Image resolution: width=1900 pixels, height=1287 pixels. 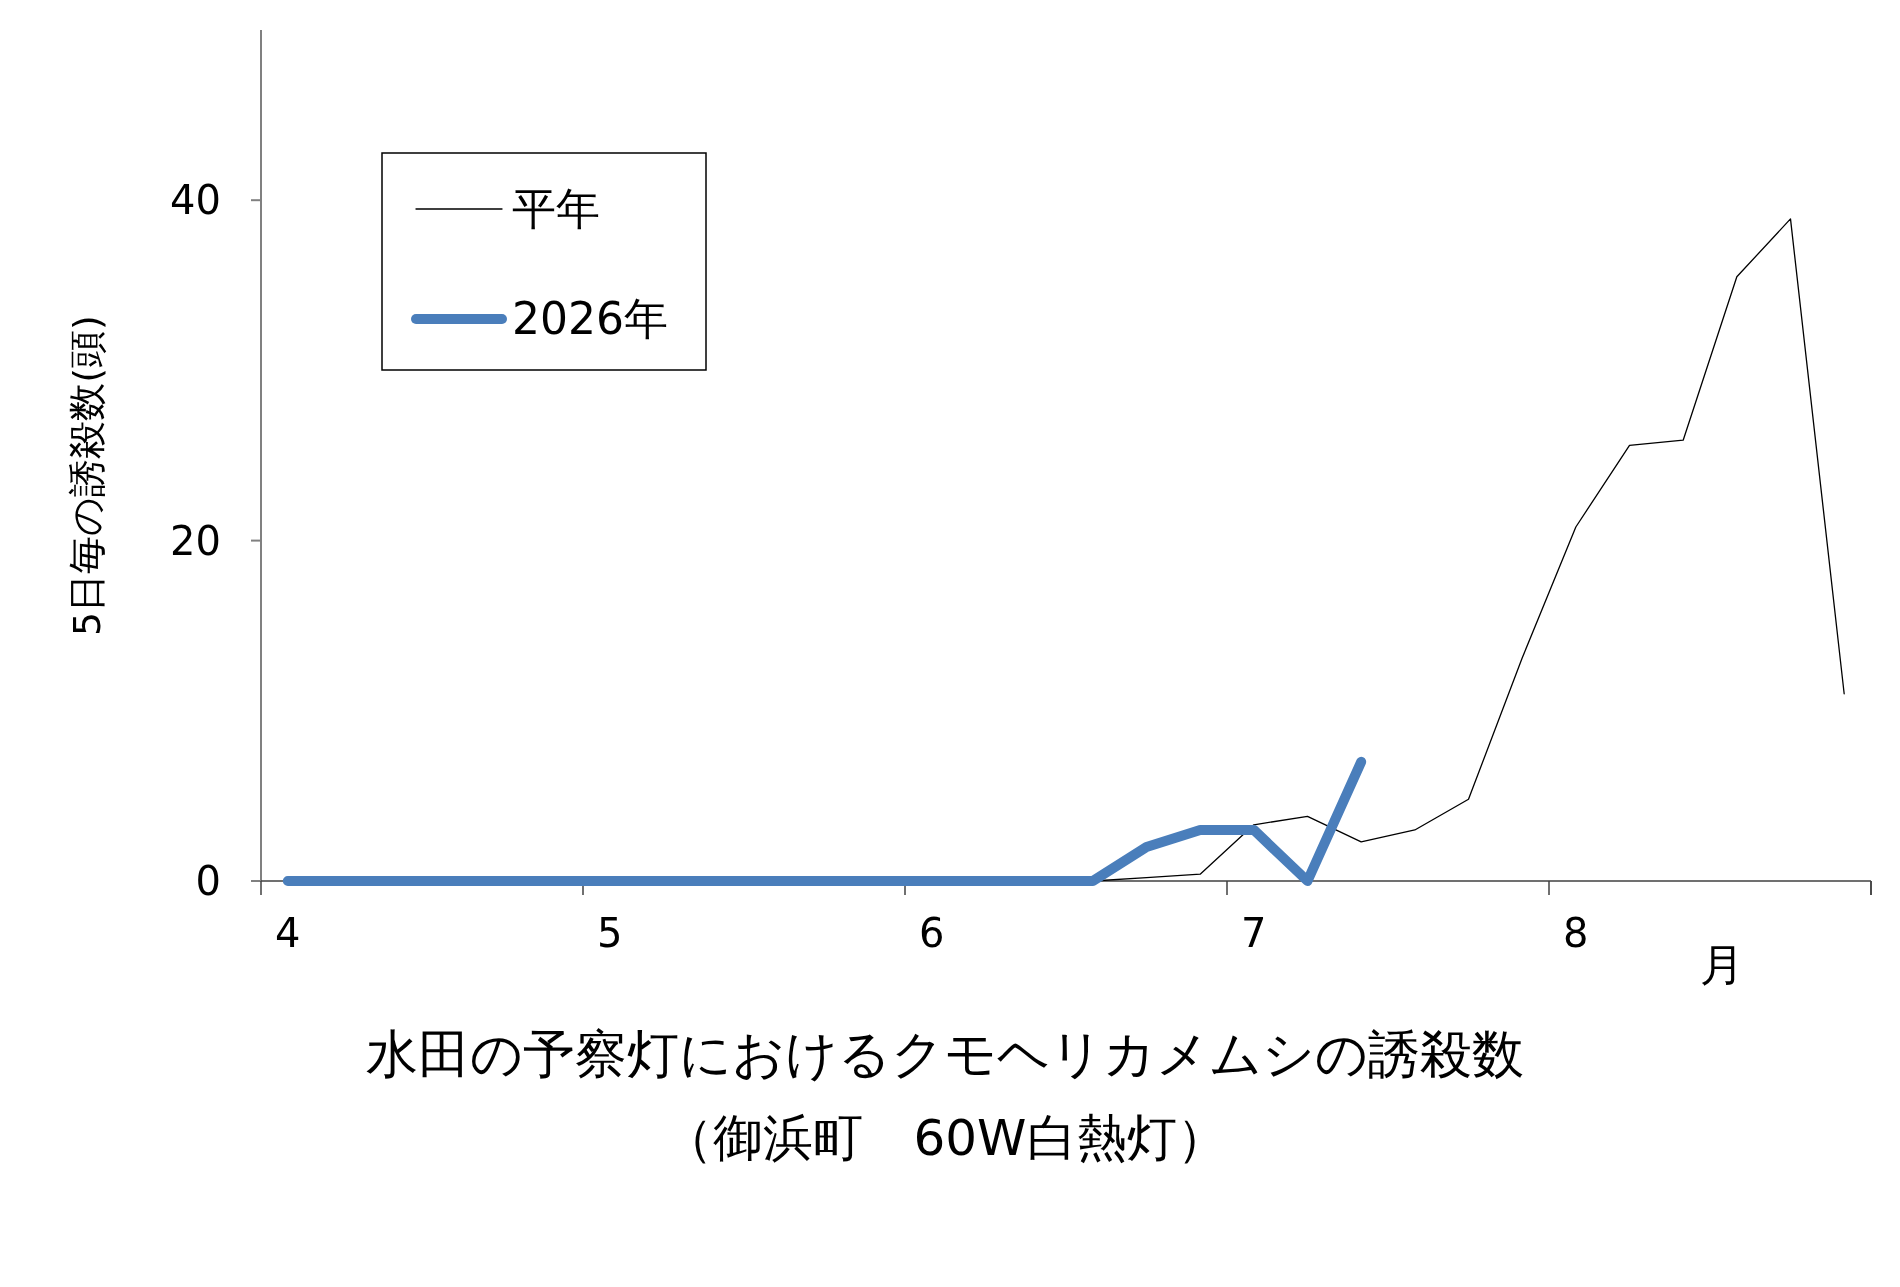 I want to click on text: （御浜町 60W白熱灯）, so click(x=945, y=1138).